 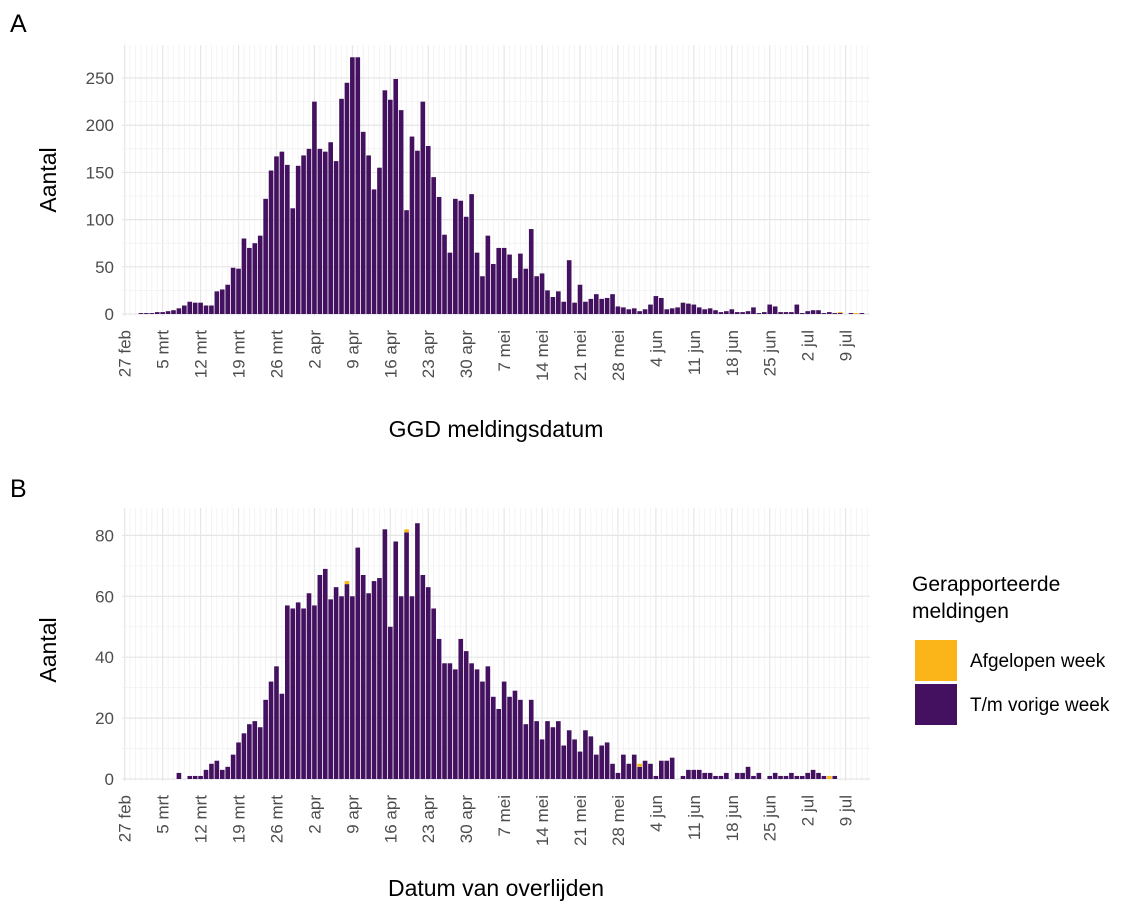 I want to click on x-tick-label: 7 mei, so click(x=504, y=816).